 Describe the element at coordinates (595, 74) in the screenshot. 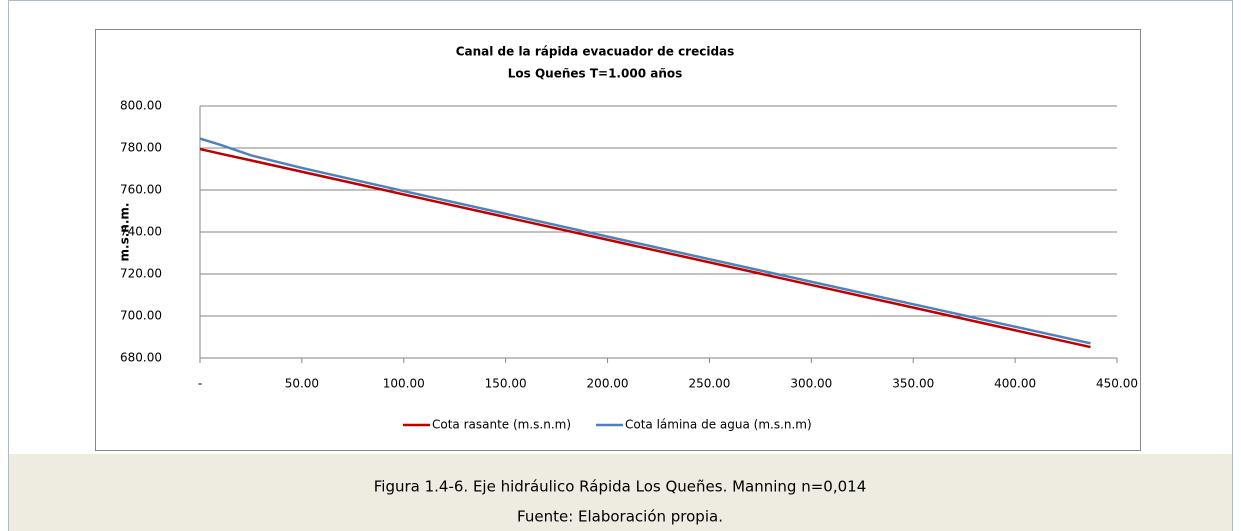

I see `chart-title: Los Queñes T=1.000 años` at that location.